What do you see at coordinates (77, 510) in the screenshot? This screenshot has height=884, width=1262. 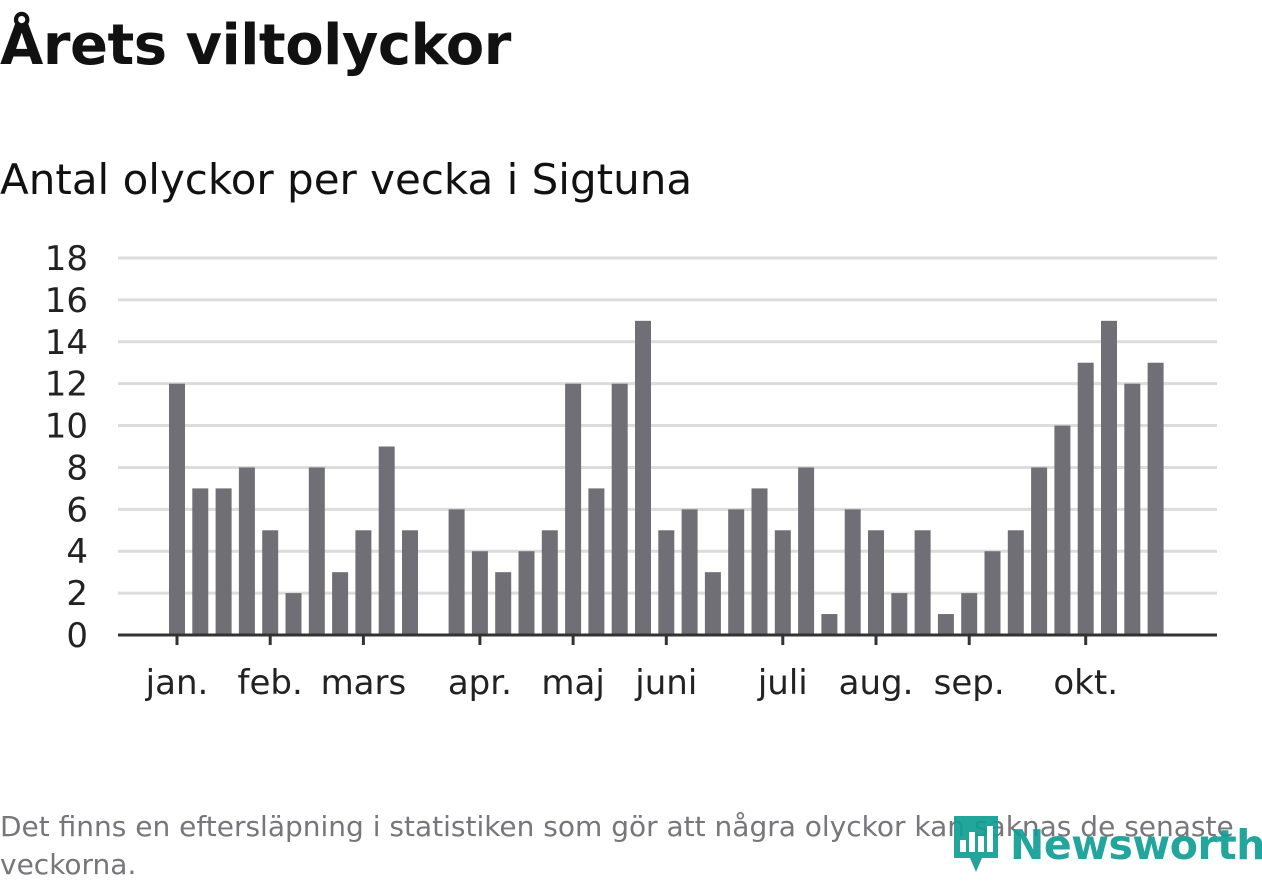 I see `y-tick-label: 6` at bounding box center [77, 510].